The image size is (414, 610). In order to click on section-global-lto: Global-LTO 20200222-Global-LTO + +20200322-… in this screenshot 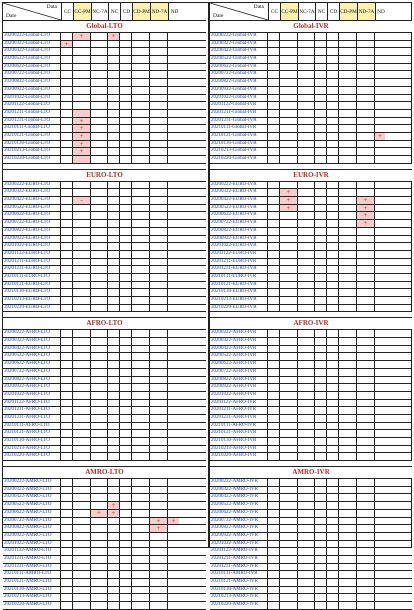, I will do `click(104, 92)`.